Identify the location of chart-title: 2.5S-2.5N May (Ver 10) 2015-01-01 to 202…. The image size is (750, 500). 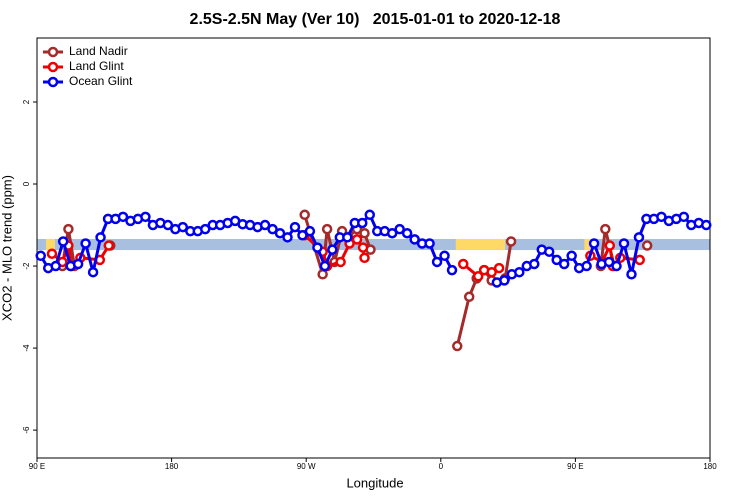
(375, 19).